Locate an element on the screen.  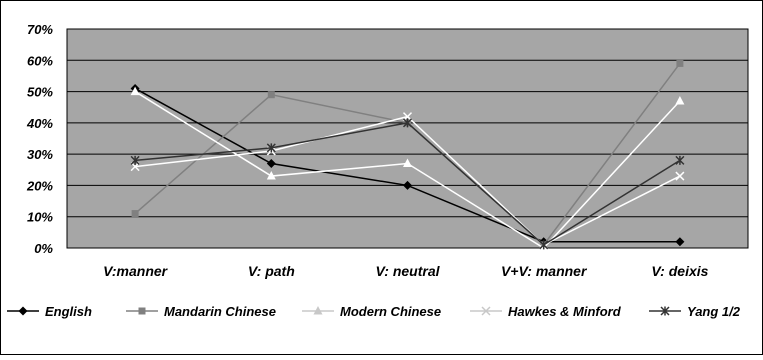
legend-item: Yang 1/2 is located at coordinates (695, 311).